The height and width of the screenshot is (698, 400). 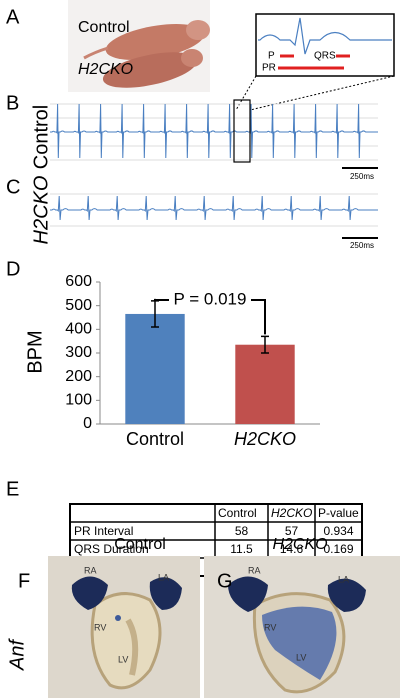 I want to click on panel-label: F, so click(x=24, y=581).